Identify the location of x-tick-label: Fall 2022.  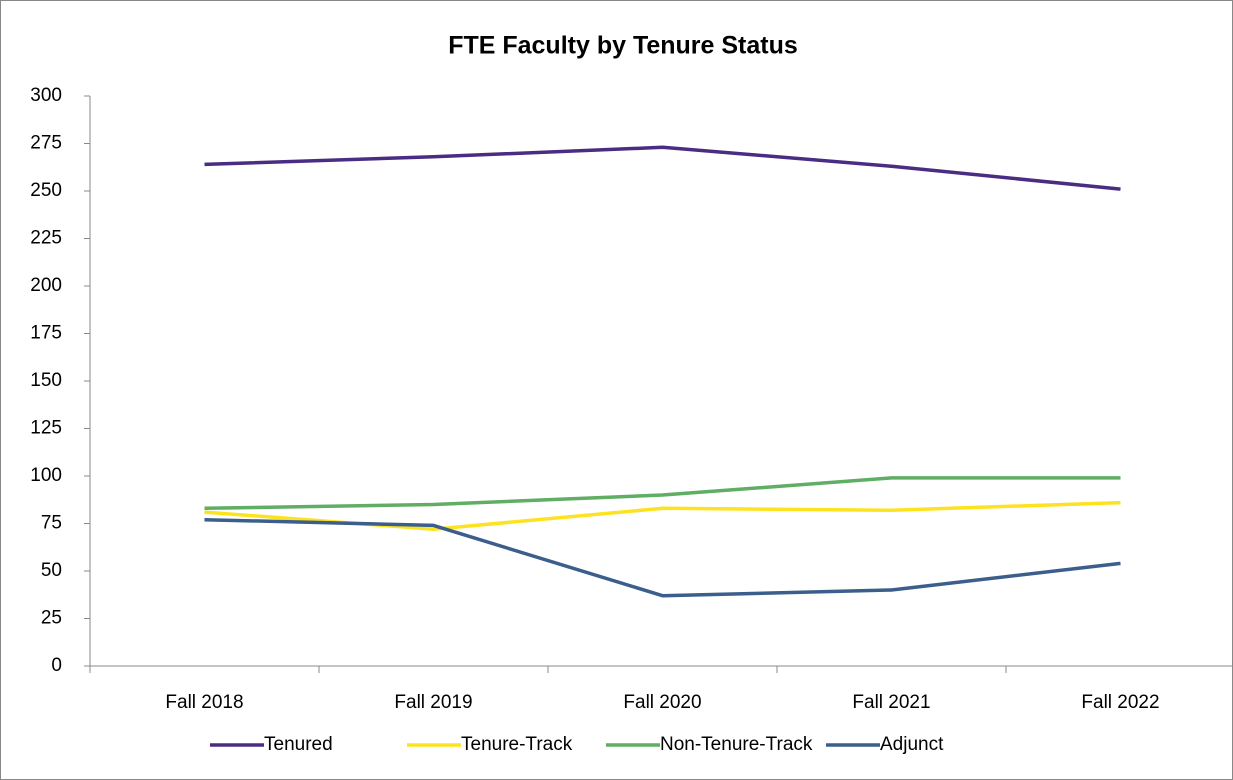
(1120, 702).